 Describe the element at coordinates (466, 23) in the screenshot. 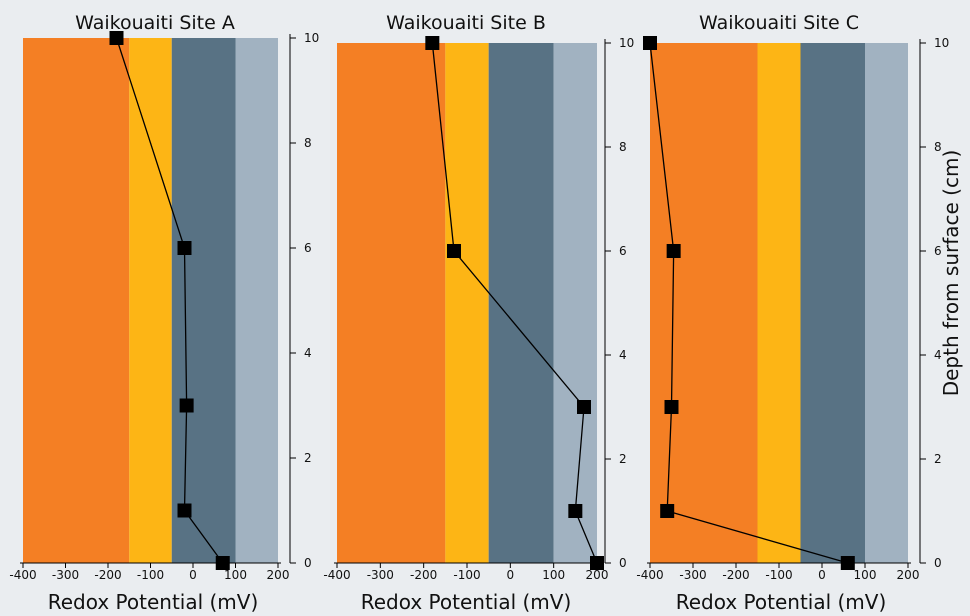

I see `chart-title: Waikouaiti Site B` at that location.